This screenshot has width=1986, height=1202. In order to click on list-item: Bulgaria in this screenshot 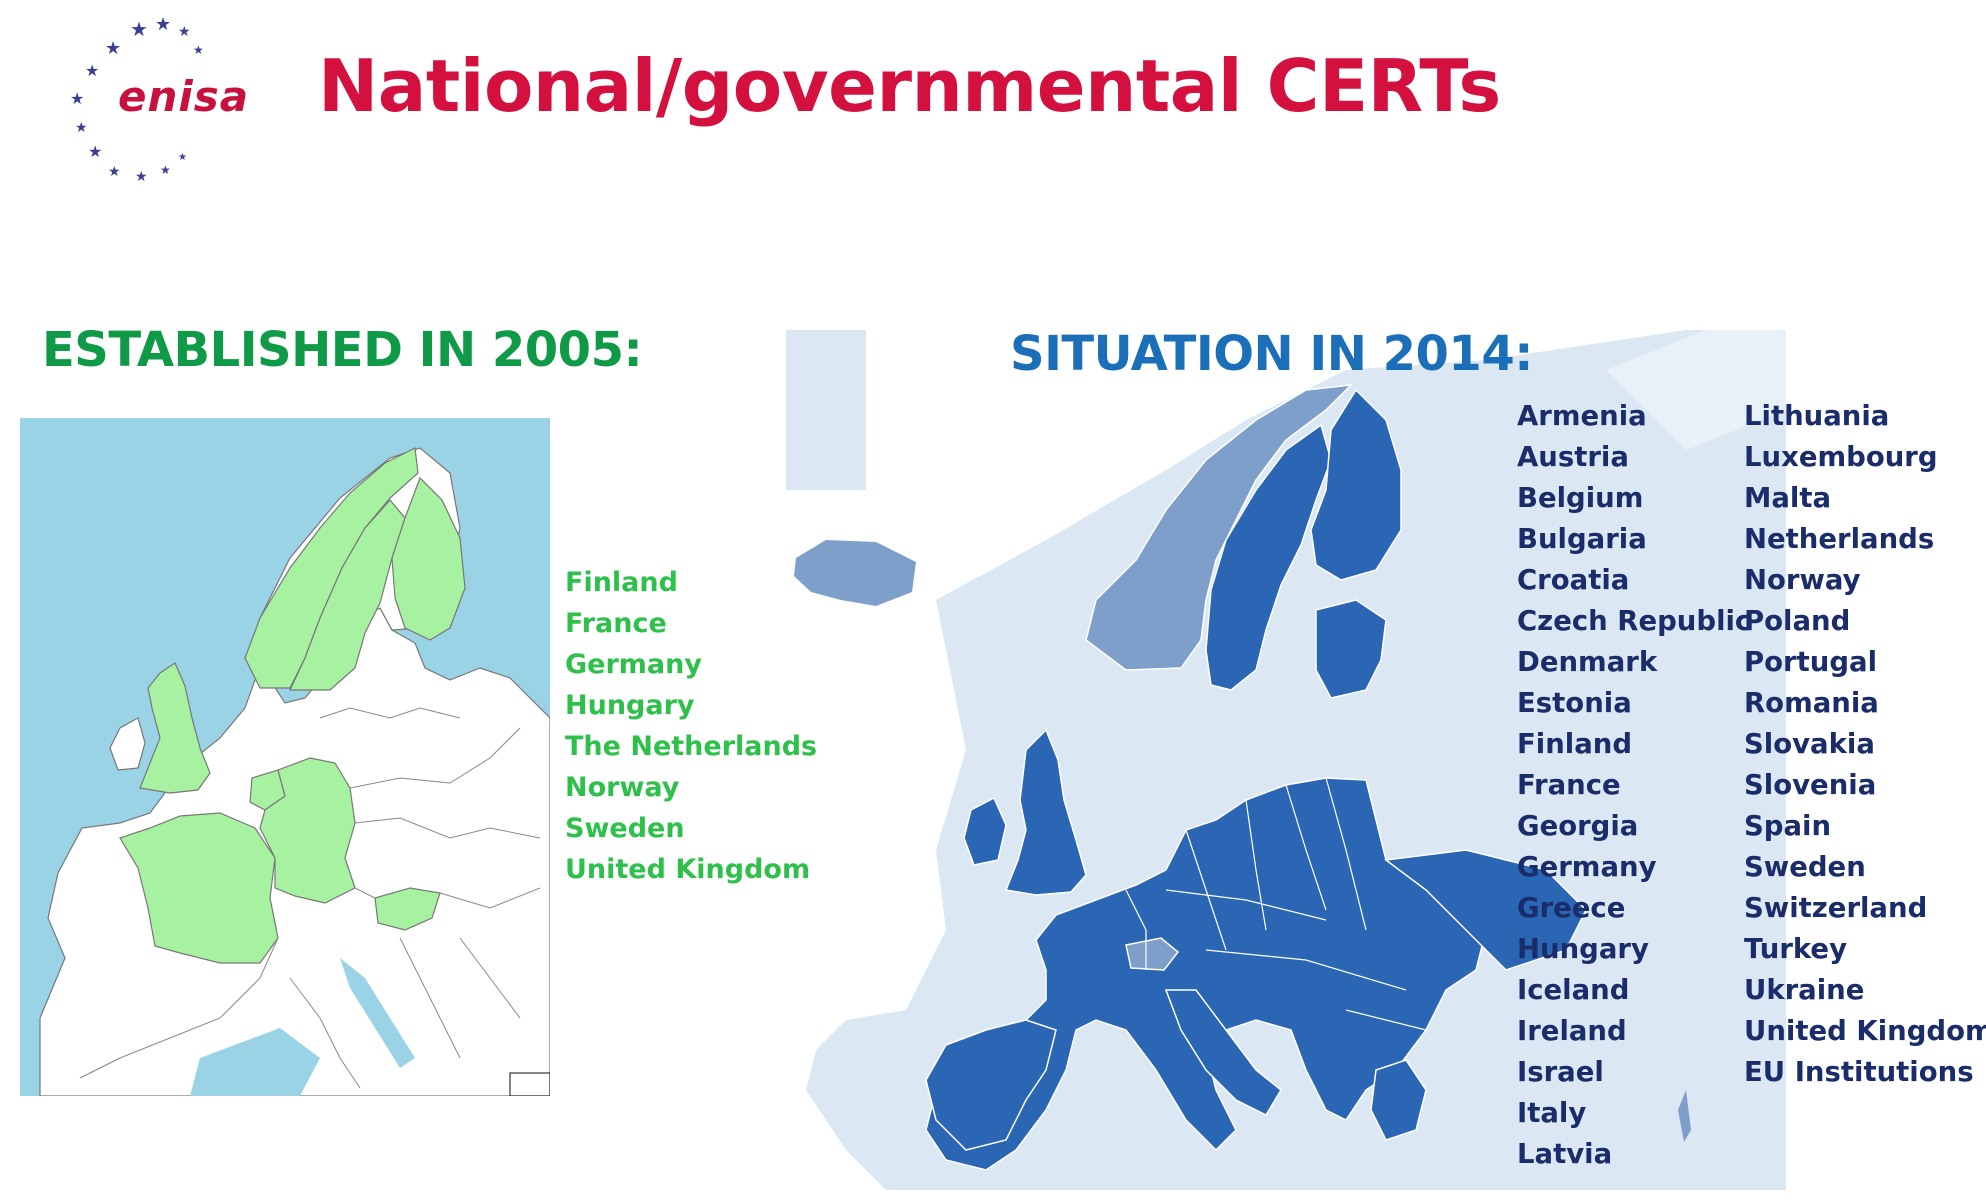, I will do `click(1582, 539)`.